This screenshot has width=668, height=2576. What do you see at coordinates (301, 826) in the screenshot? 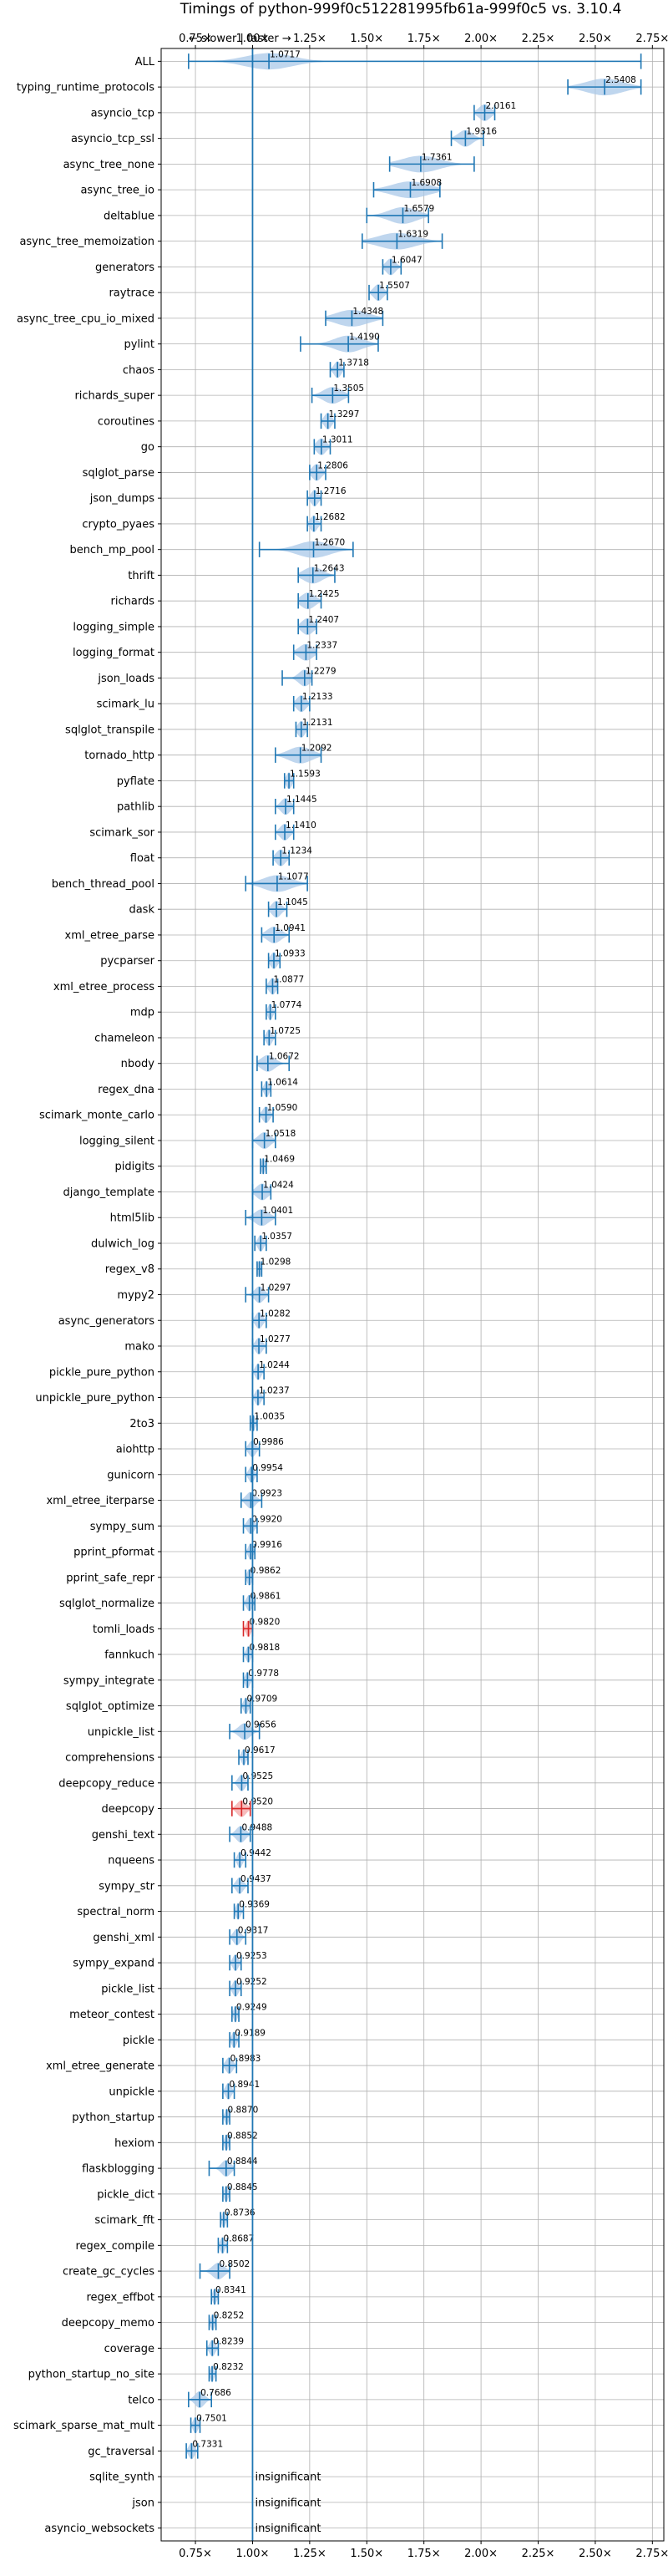
I see `value-label: 1.1410` at bounding box center [301, 826].